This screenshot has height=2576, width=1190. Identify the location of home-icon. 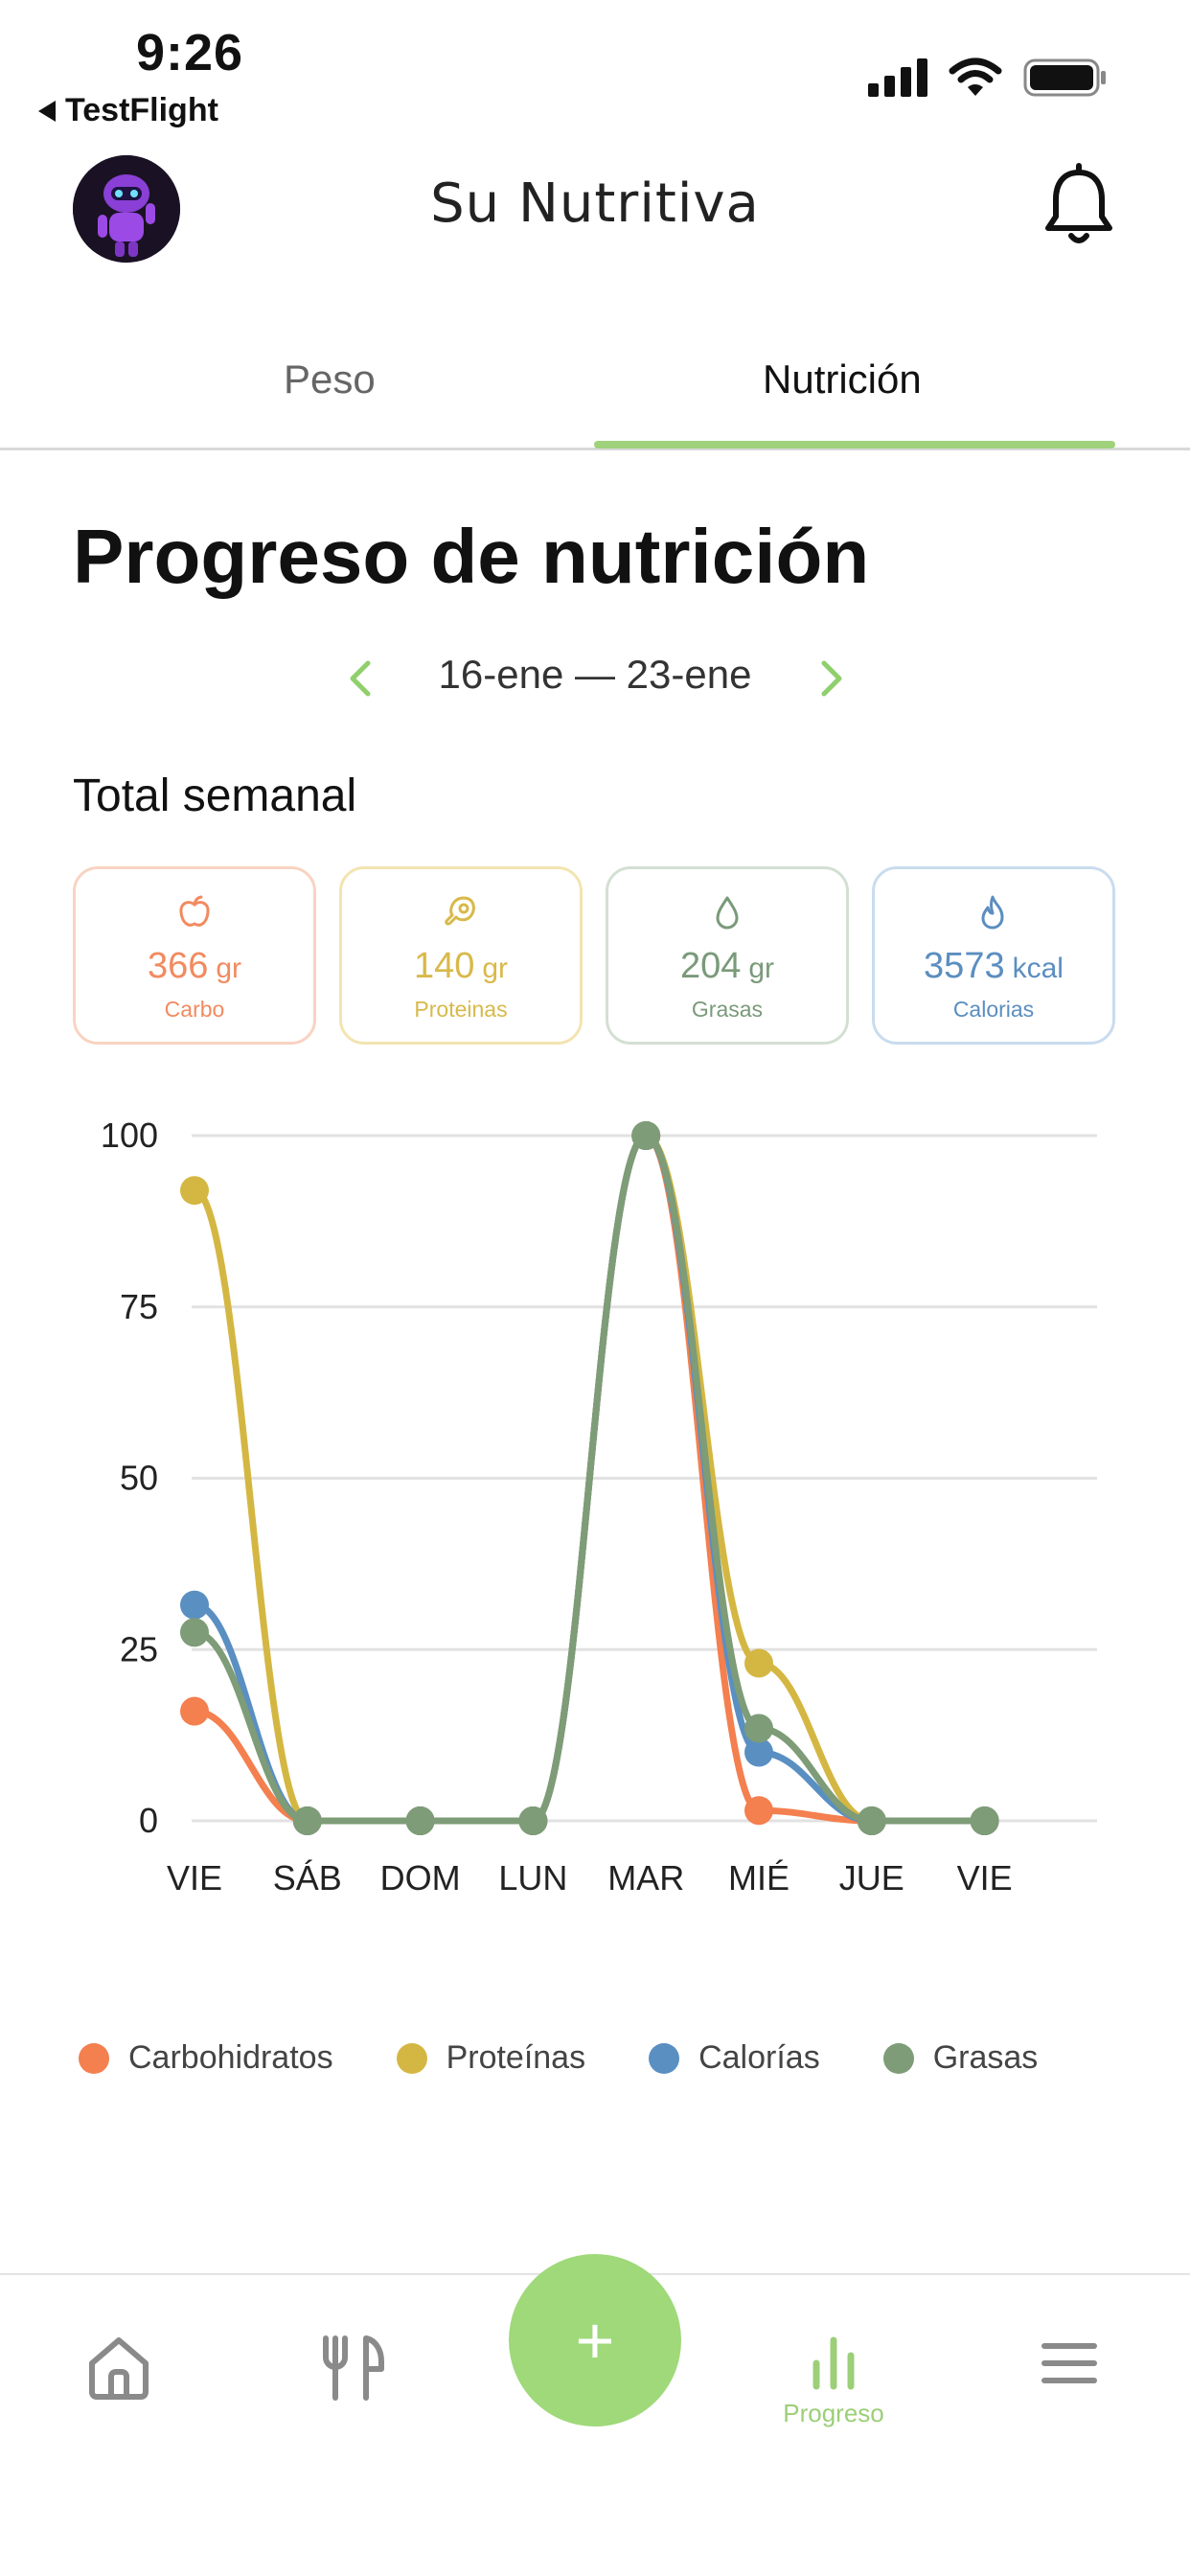
(119, 2368).